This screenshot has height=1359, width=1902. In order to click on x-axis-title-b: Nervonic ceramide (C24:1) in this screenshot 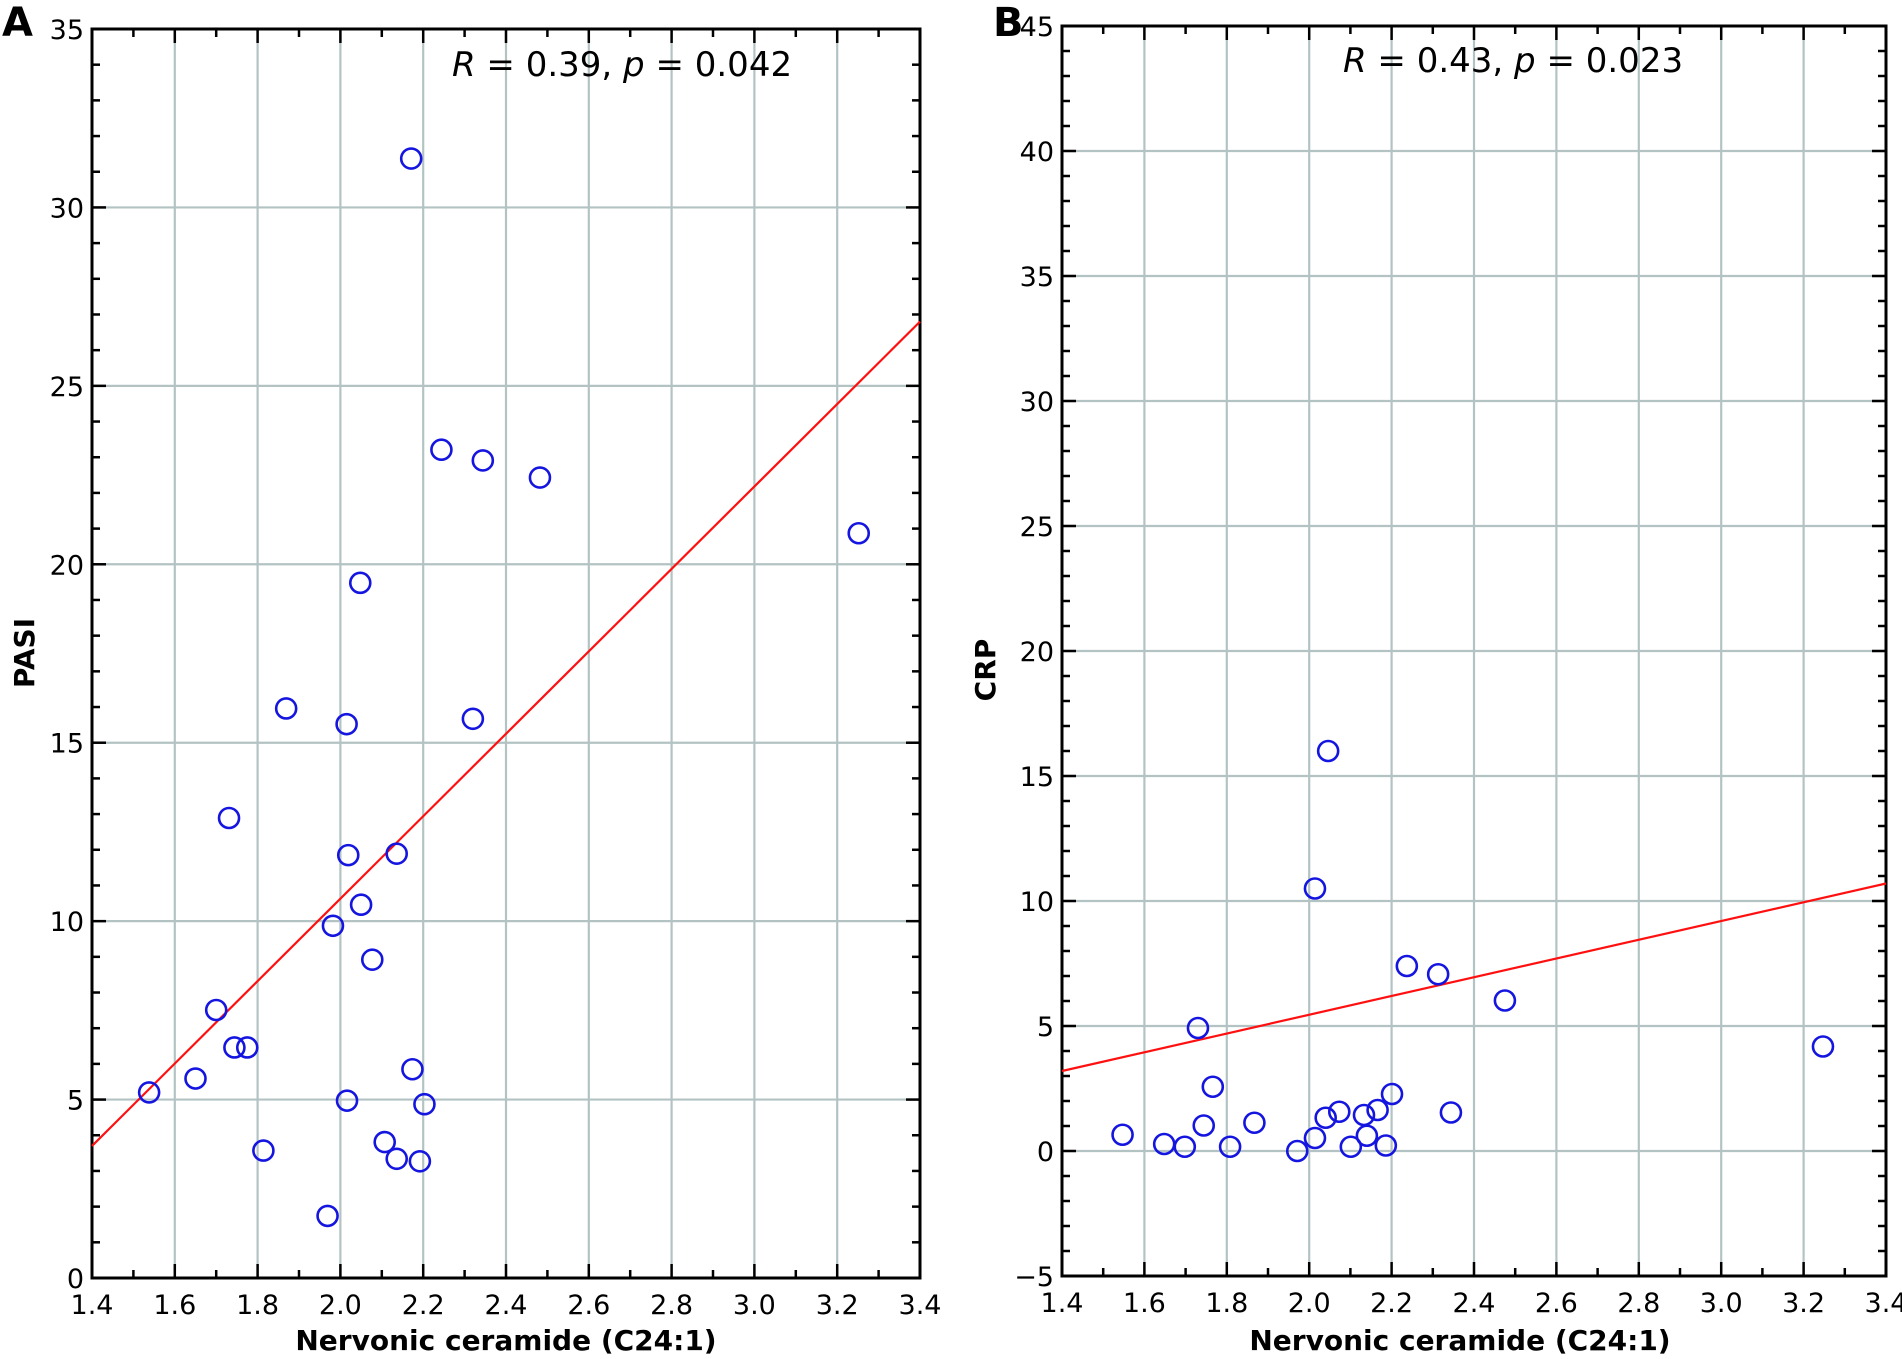, I will do `click(1459, 1340)`.